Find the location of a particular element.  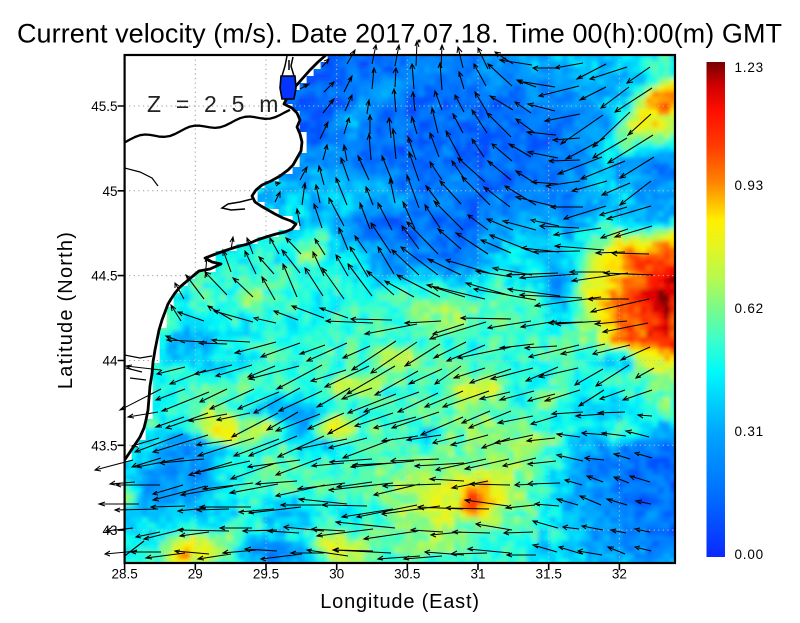

svg-text: Z = 2.5 m is located at coordinates (215, 104).